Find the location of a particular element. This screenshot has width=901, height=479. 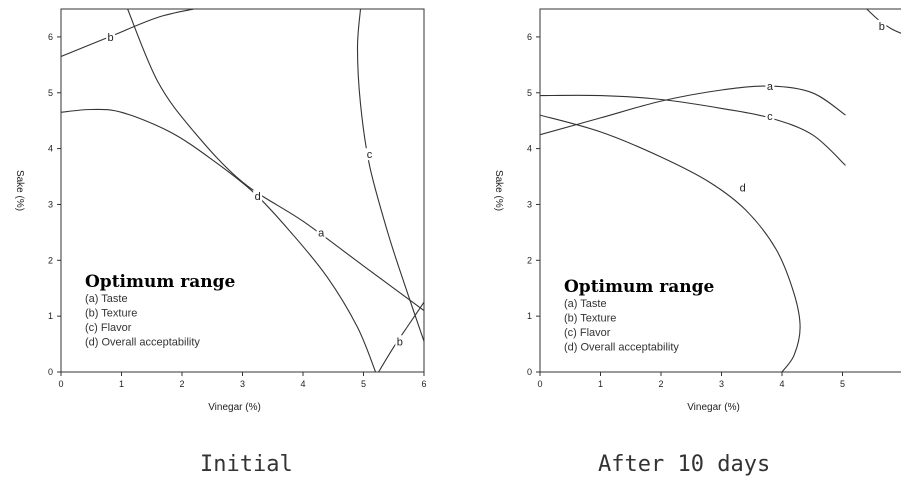

curve-a is located at coordinates (693, 110).